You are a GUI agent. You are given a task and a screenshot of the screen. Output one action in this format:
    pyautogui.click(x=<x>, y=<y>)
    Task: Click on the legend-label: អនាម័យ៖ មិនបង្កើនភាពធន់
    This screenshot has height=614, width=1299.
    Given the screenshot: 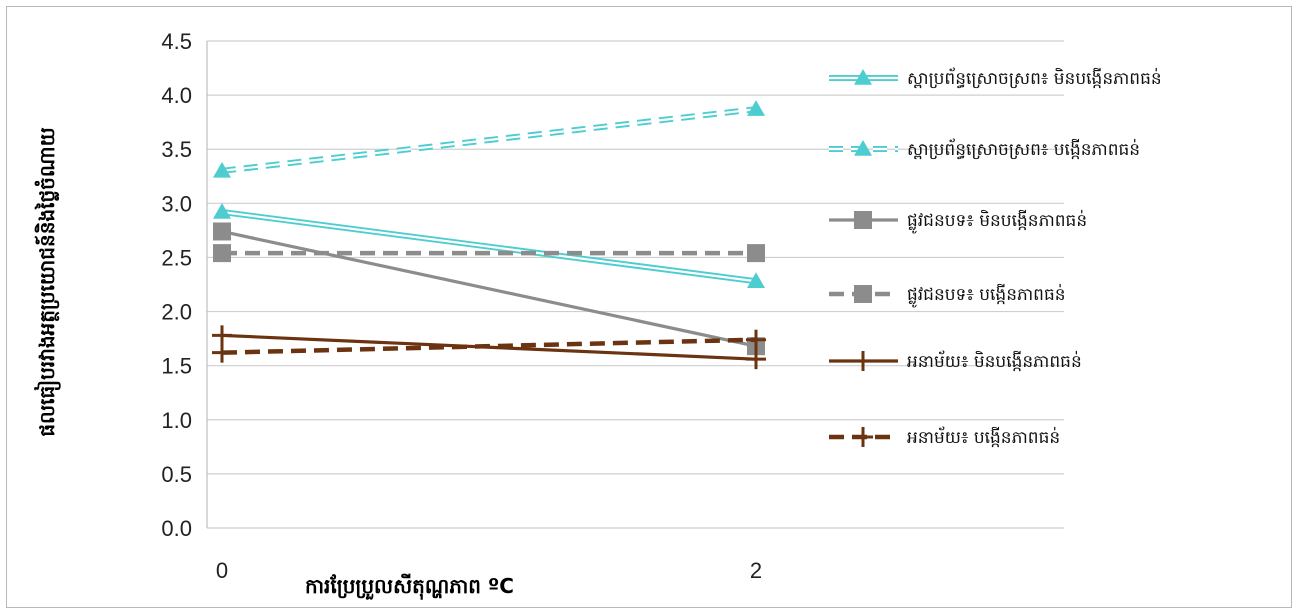 What is the action you would take?
    pyautogui.click(x=994, y=361)
    